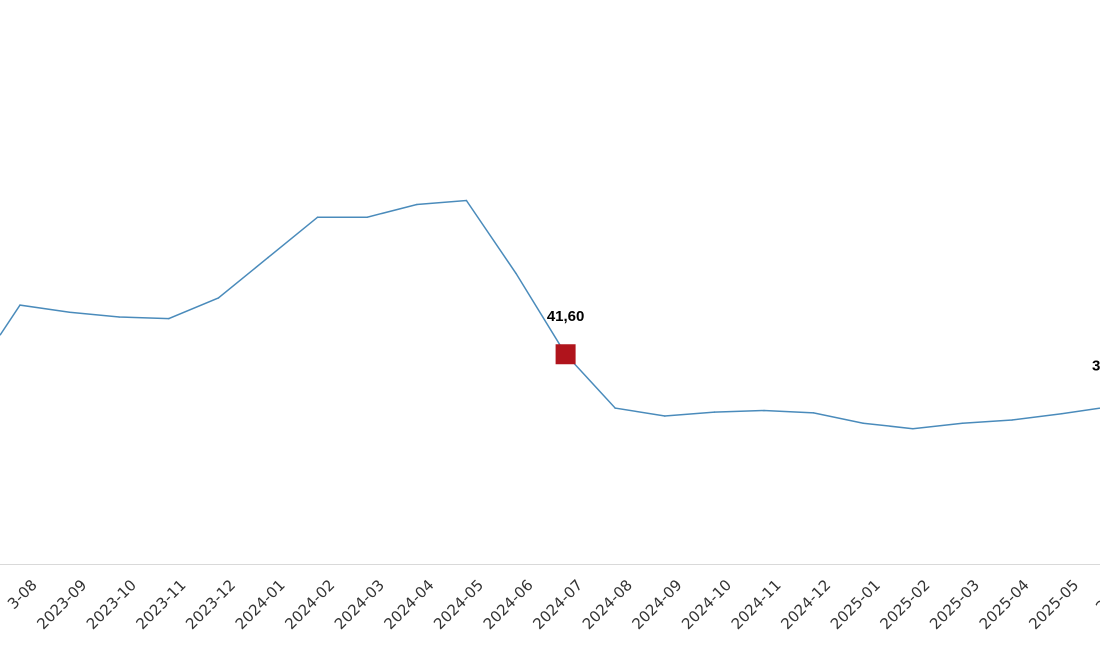 The width and height of the screenshot is (1100, 650). What do you see at coordinates (210, 604) in the screenshot?
I see `x-tick-label: 2023-12` at bounding box center [210, 604].